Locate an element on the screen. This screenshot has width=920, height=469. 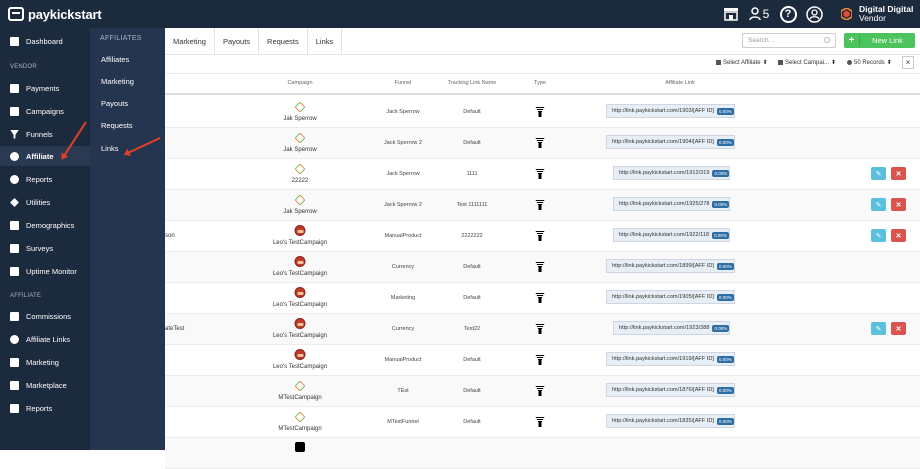
user-menu: Digital Digital Vendor is located at coordinates (886, 14).